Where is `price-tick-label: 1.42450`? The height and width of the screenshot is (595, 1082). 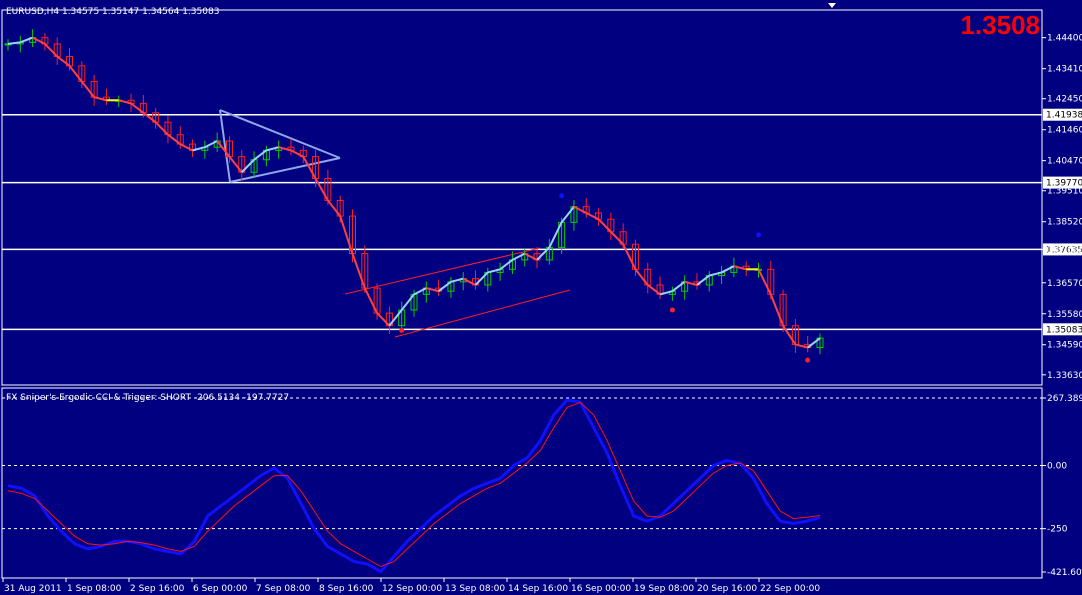 price-tick-label: 1.42450 is located at coordinates (1064, 100).